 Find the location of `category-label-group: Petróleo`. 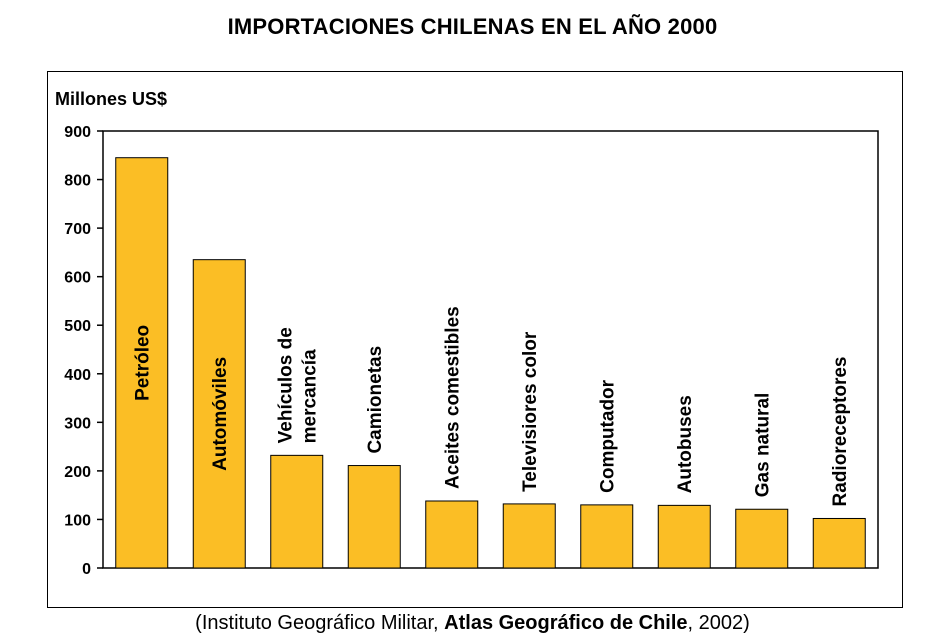

category-label-group: Petróleo is located at coordinates (143, 363).